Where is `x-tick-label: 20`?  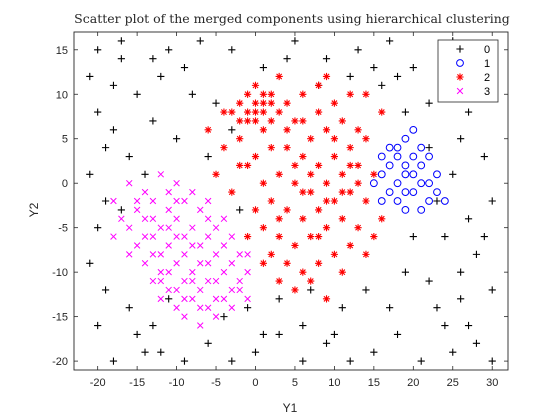
x-tick-label: 20 is located at coordinates (413, 383).